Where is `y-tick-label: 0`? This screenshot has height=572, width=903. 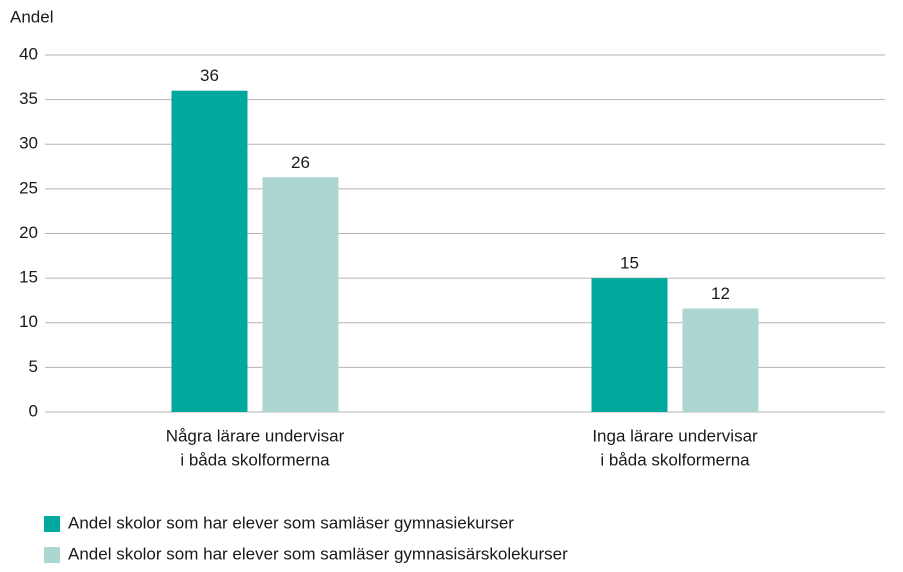 y-tick-label: 0 is located at coordinates (33, 410).